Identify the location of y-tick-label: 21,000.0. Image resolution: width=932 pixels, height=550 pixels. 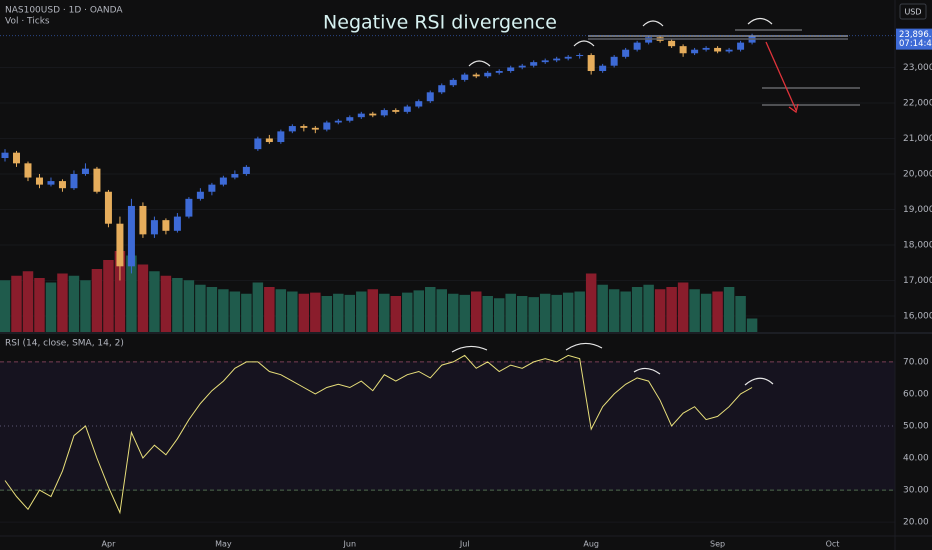
(917, 139).